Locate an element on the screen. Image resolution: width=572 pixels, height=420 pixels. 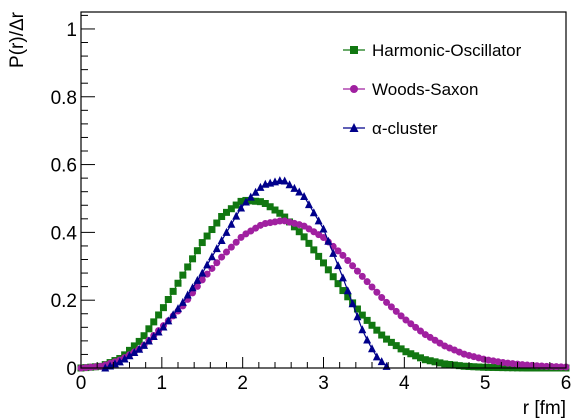
y-tick-label: 0.2 is located at coordinates (64, 301).